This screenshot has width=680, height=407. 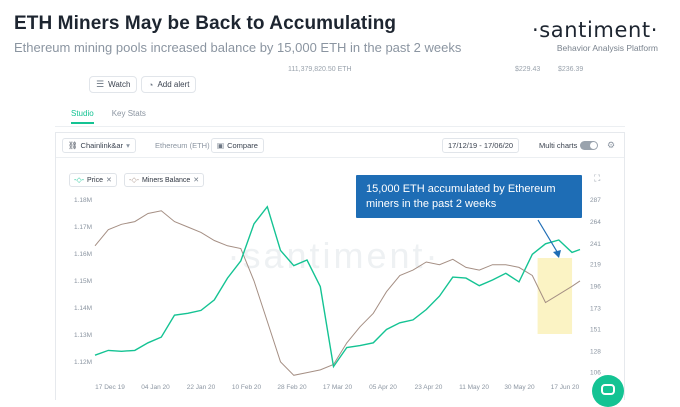 I want to click on compare-label: Compare, so click(x=242, y=145).